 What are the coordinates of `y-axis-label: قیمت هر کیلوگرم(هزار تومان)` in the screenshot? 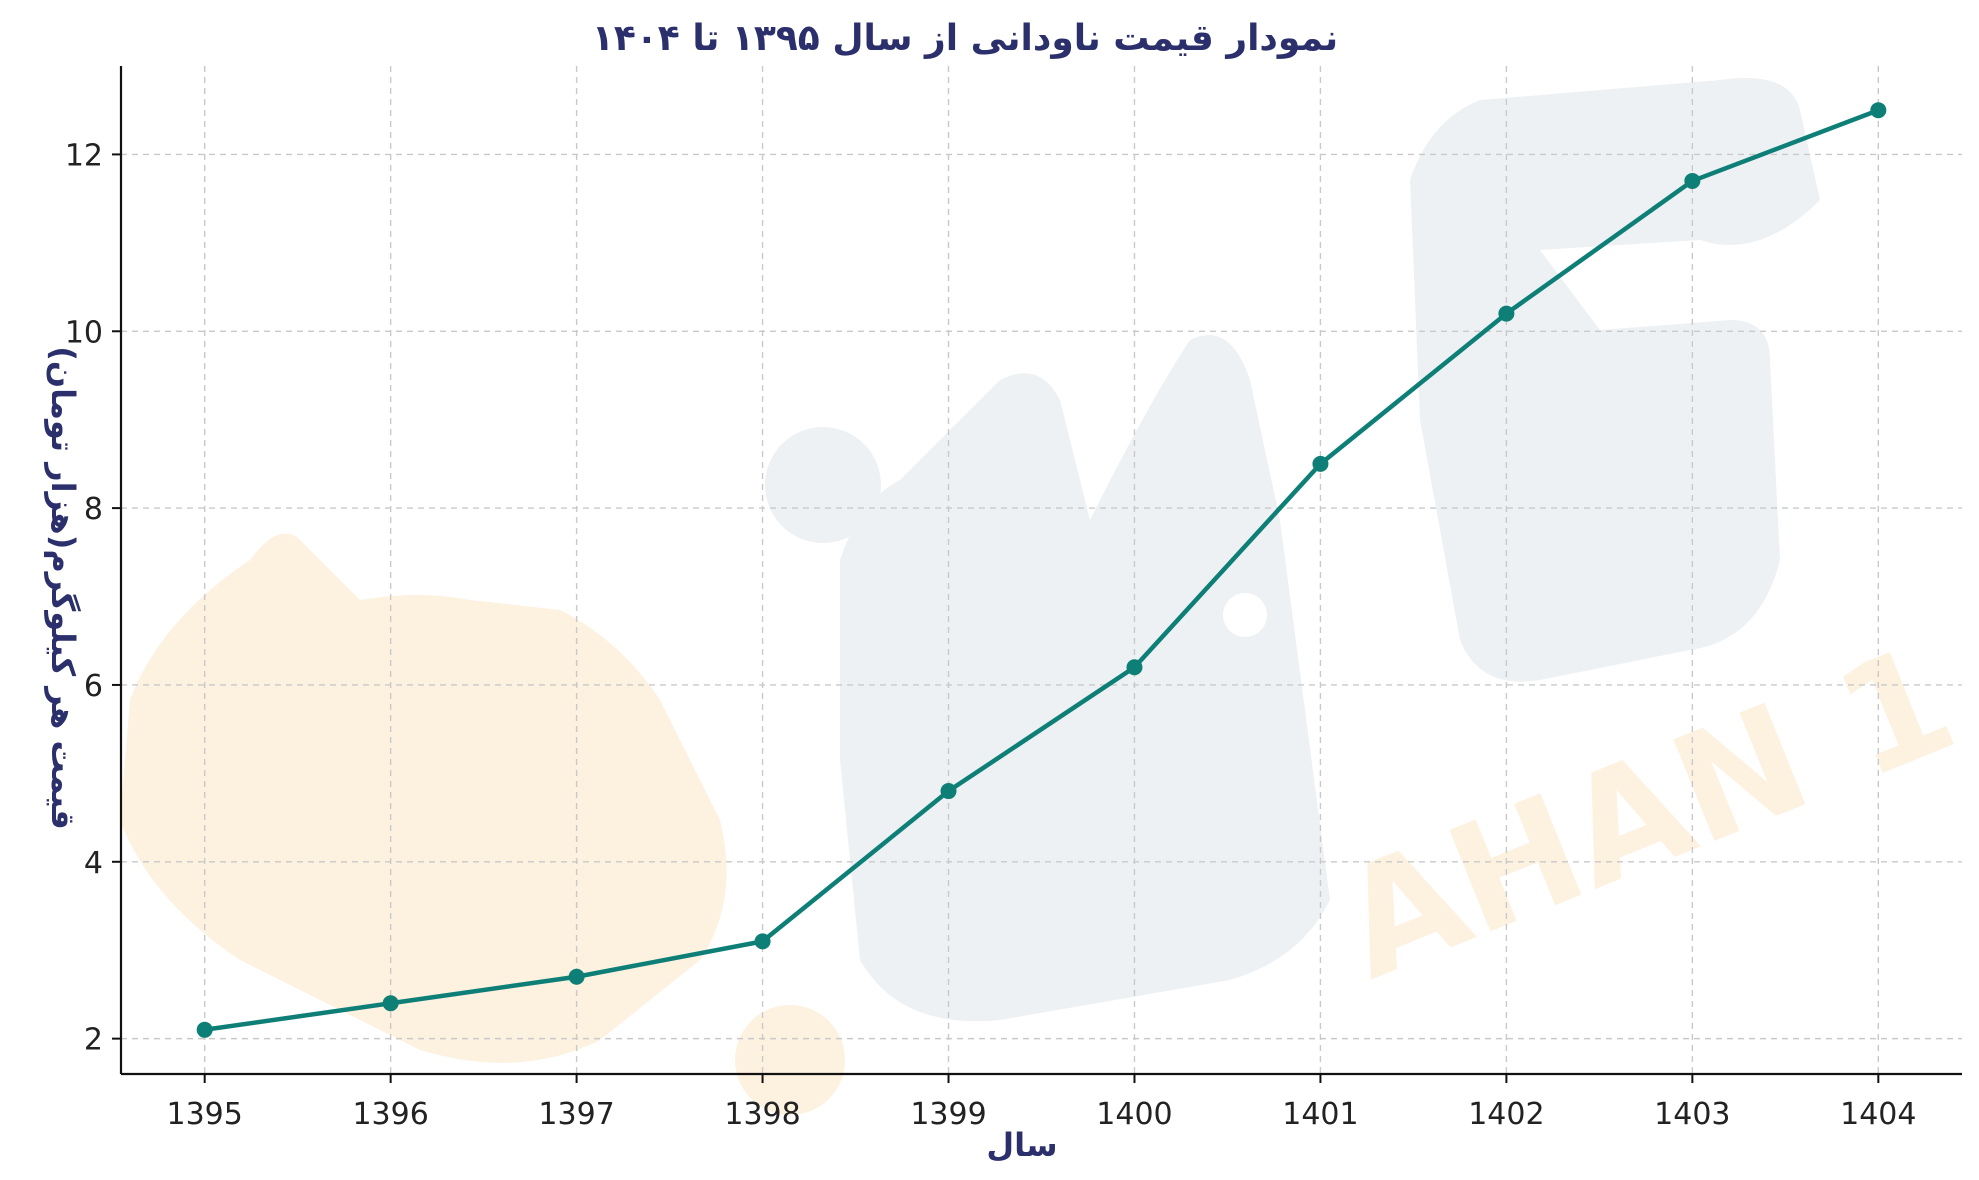 It's located at (63, 588).